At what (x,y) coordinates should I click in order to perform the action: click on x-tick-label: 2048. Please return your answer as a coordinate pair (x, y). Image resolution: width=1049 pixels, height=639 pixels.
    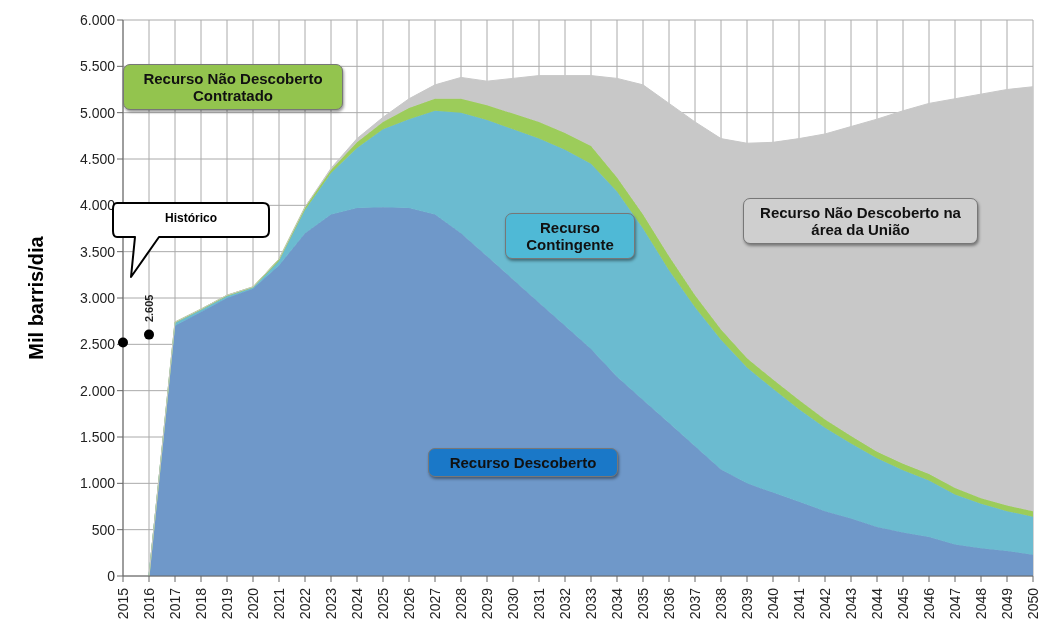
    Looking at the image, I should click on (981, 603).